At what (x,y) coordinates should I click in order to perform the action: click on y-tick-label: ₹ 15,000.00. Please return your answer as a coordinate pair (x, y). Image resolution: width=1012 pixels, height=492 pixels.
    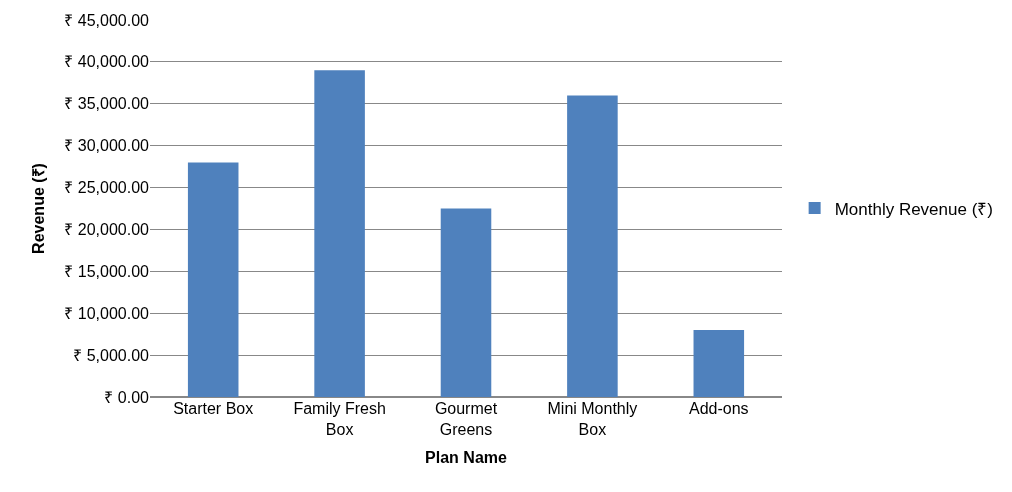
    Looking at the image, I should click on (107, 271).